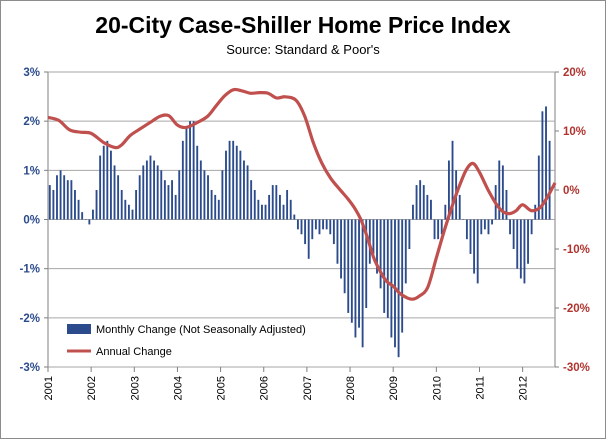 The width and height of the screenshot is (607, 440). I want to click on y-left-tick-label: -3%, so click(30, 368).